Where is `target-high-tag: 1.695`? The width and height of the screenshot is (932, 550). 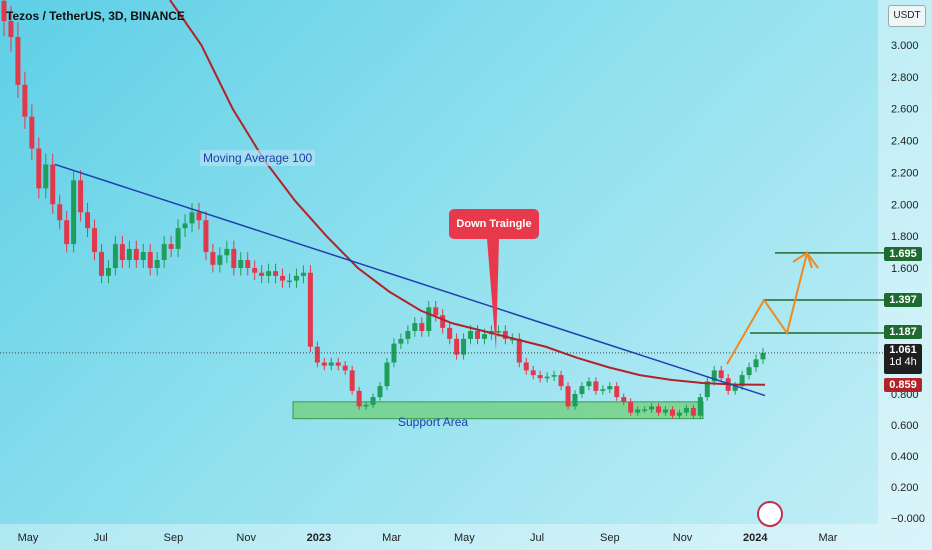
target-high-tag: 1.695 is located at coordinates (903, 254).